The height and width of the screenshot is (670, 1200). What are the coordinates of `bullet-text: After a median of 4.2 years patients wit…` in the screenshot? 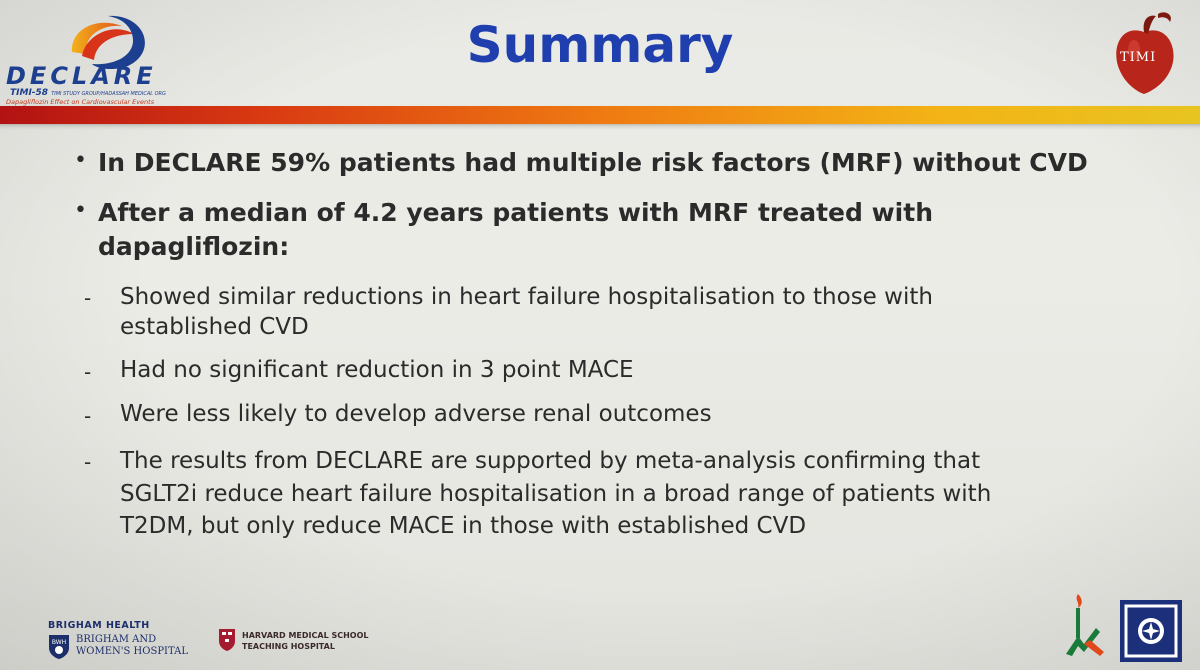 It's located at (515, 212).